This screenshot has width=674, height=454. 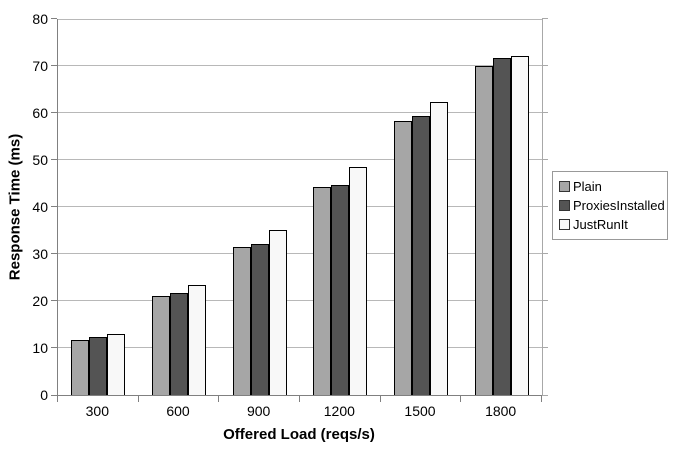 I want to click on legend-label: ProxiesInstalled, so click(x=619, y=205).